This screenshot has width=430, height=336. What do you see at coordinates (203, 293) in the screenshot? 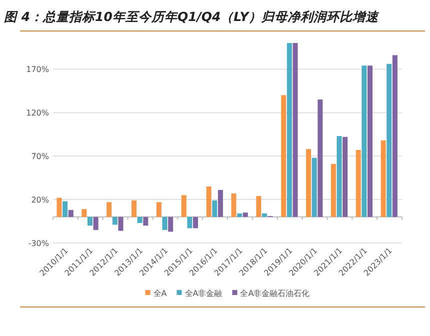
I see `legend-label: 全A非金融` at bounding box center [203, 293].